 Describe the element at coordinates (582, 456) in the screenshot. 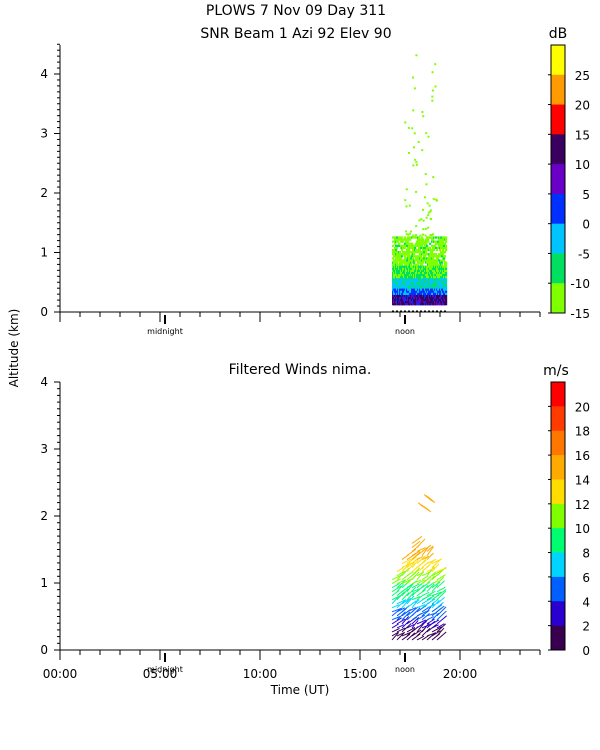

I see `colorbar-label: 16` at that location.